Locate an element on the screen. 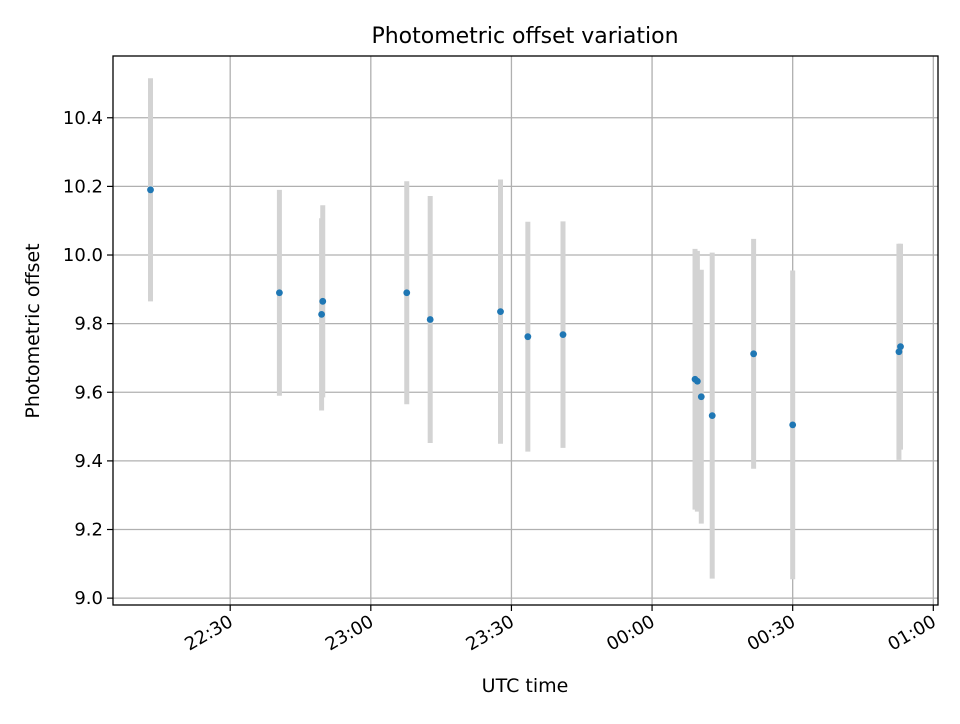  x-tick-label: 22:30 is located at coordinates (208, 633).